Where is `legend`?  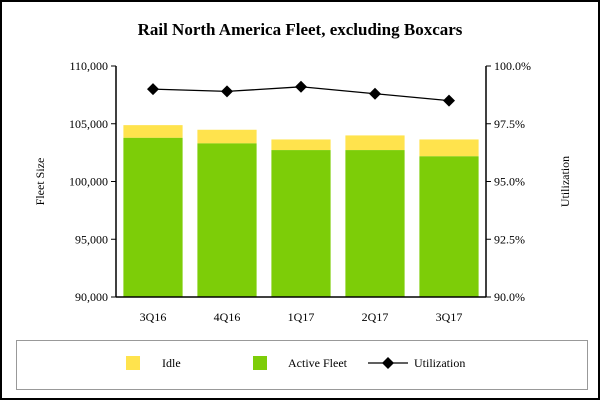 legend is located at coordinates (302, 365).